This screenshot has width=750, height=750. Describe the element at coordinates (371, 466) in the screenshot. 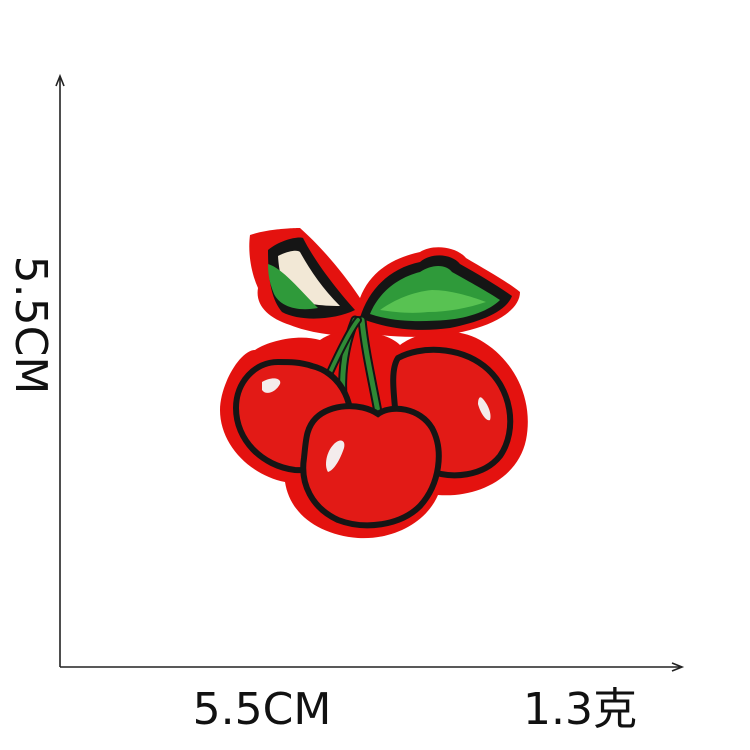

I see `cherry-front` at that location.